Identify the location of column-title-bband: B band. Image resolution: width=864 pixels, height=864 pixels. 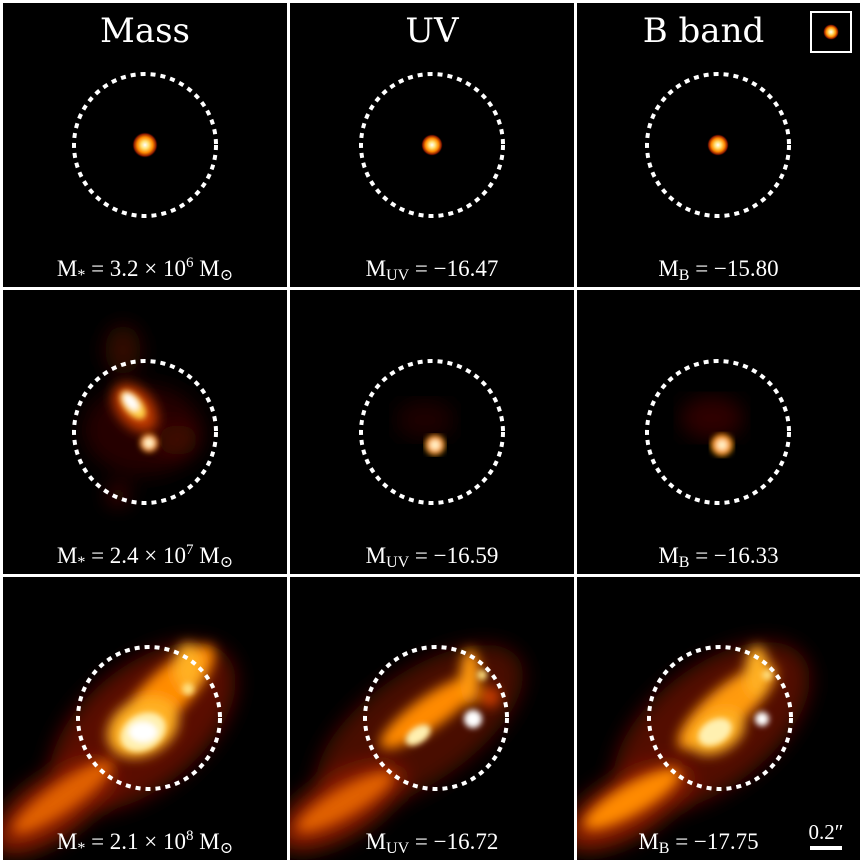
(703, 31).